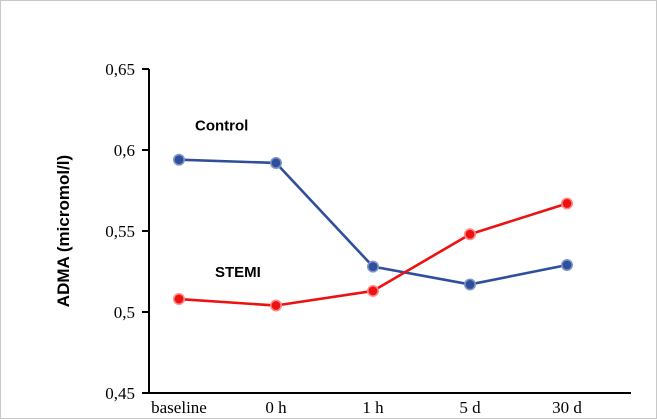 This screenshot has height=419, width=657. Describe the element at coordinates (120, 231) in the screenshot. I see `y-tick-label: 0,55` at that location.